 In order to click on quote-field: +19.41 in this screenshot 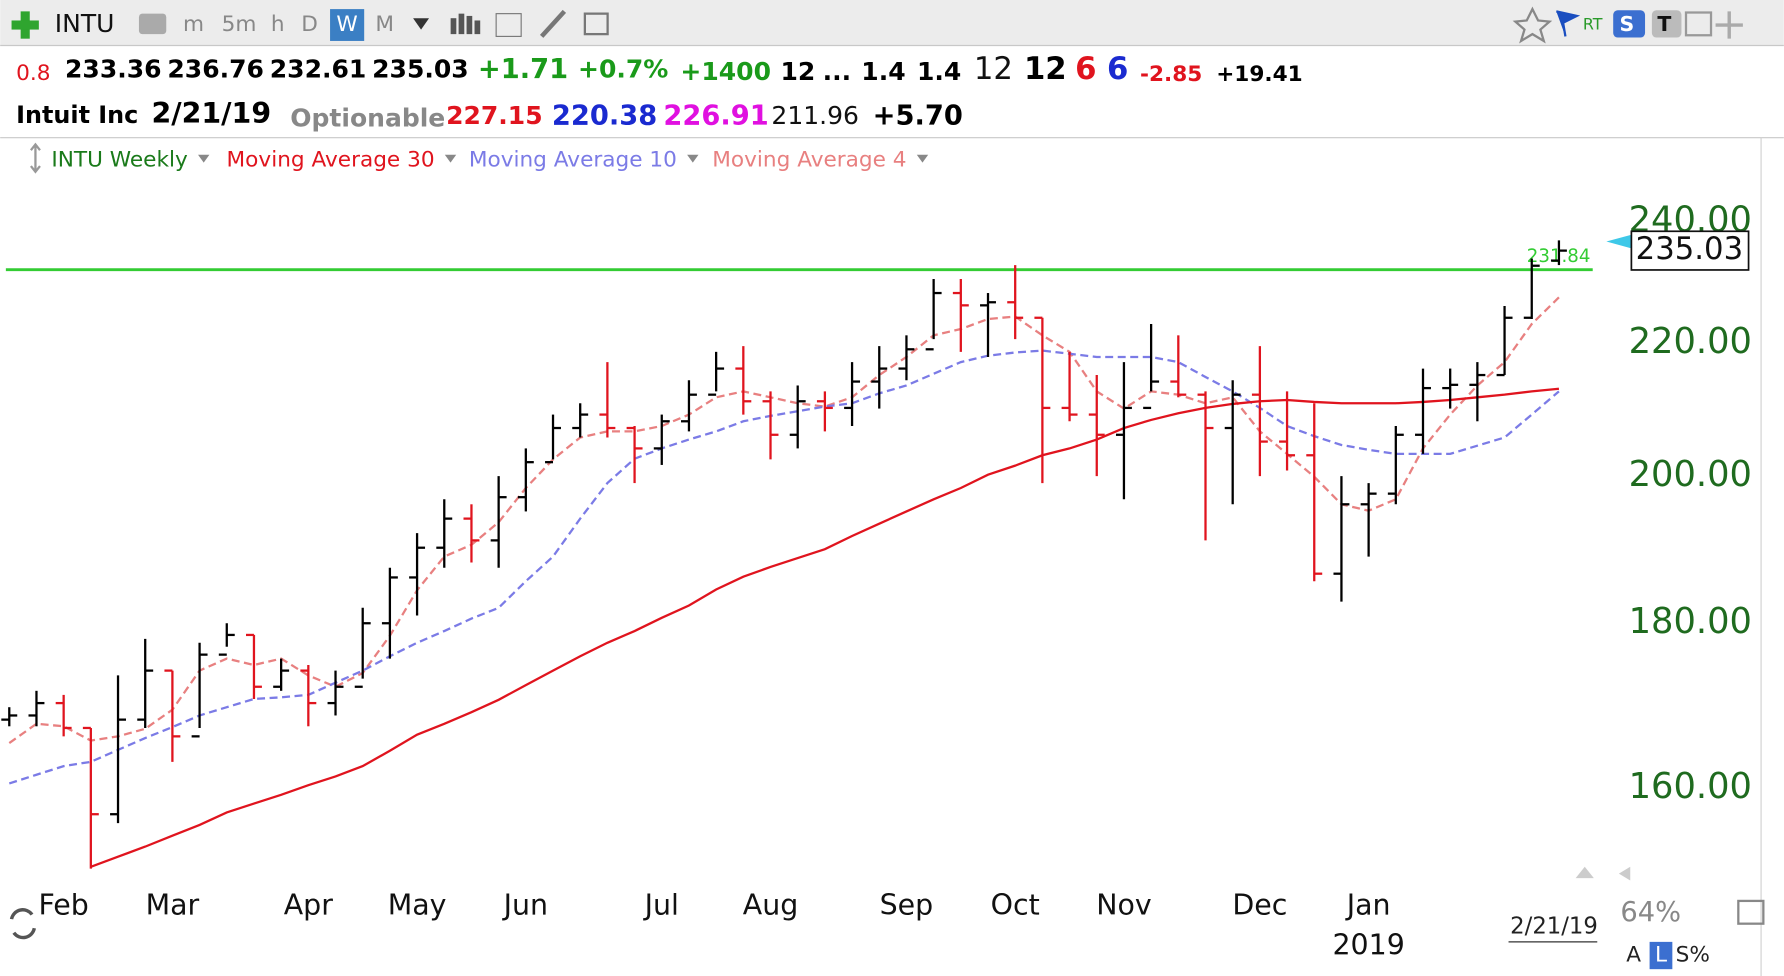, I will do `click(1259, 74)`.